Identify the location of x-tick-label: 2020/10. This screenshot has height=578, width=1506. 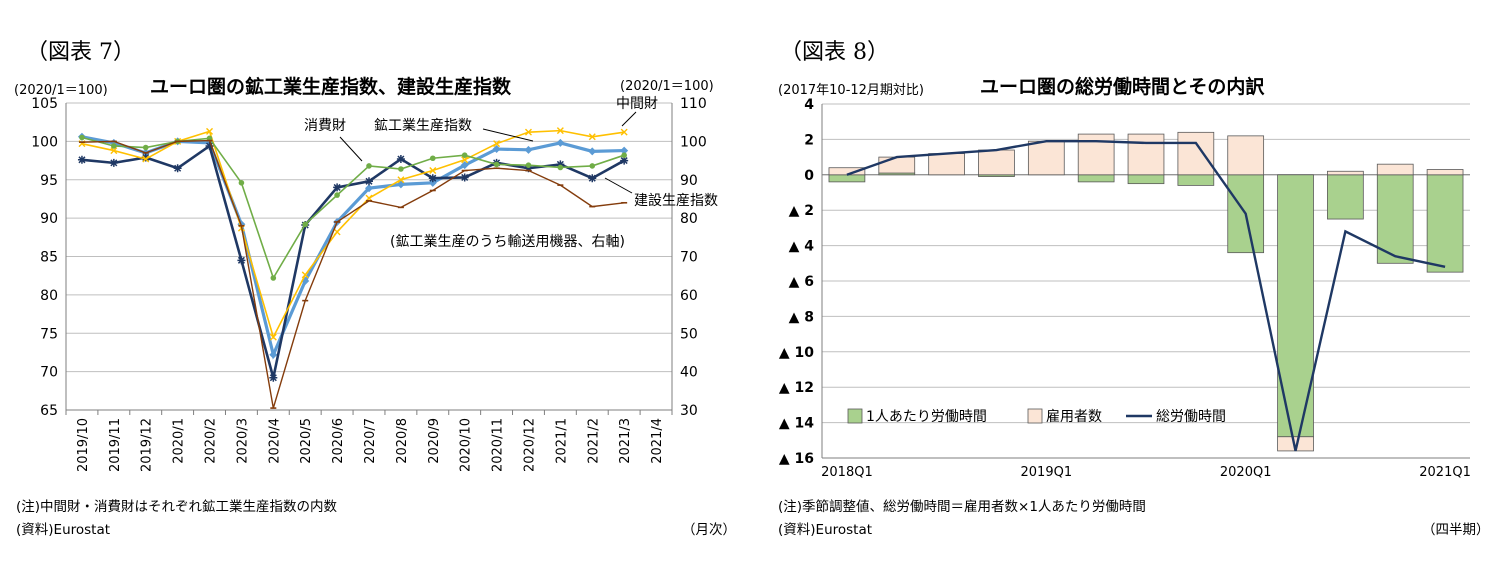
(466, 445).